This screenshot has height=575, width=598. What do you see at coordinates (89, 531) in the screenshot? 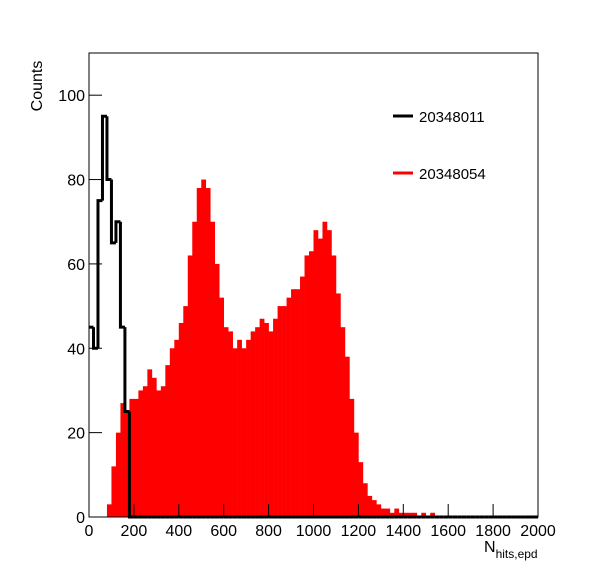
I see `x-tick-label: 0` at bounding box center [89, 531].